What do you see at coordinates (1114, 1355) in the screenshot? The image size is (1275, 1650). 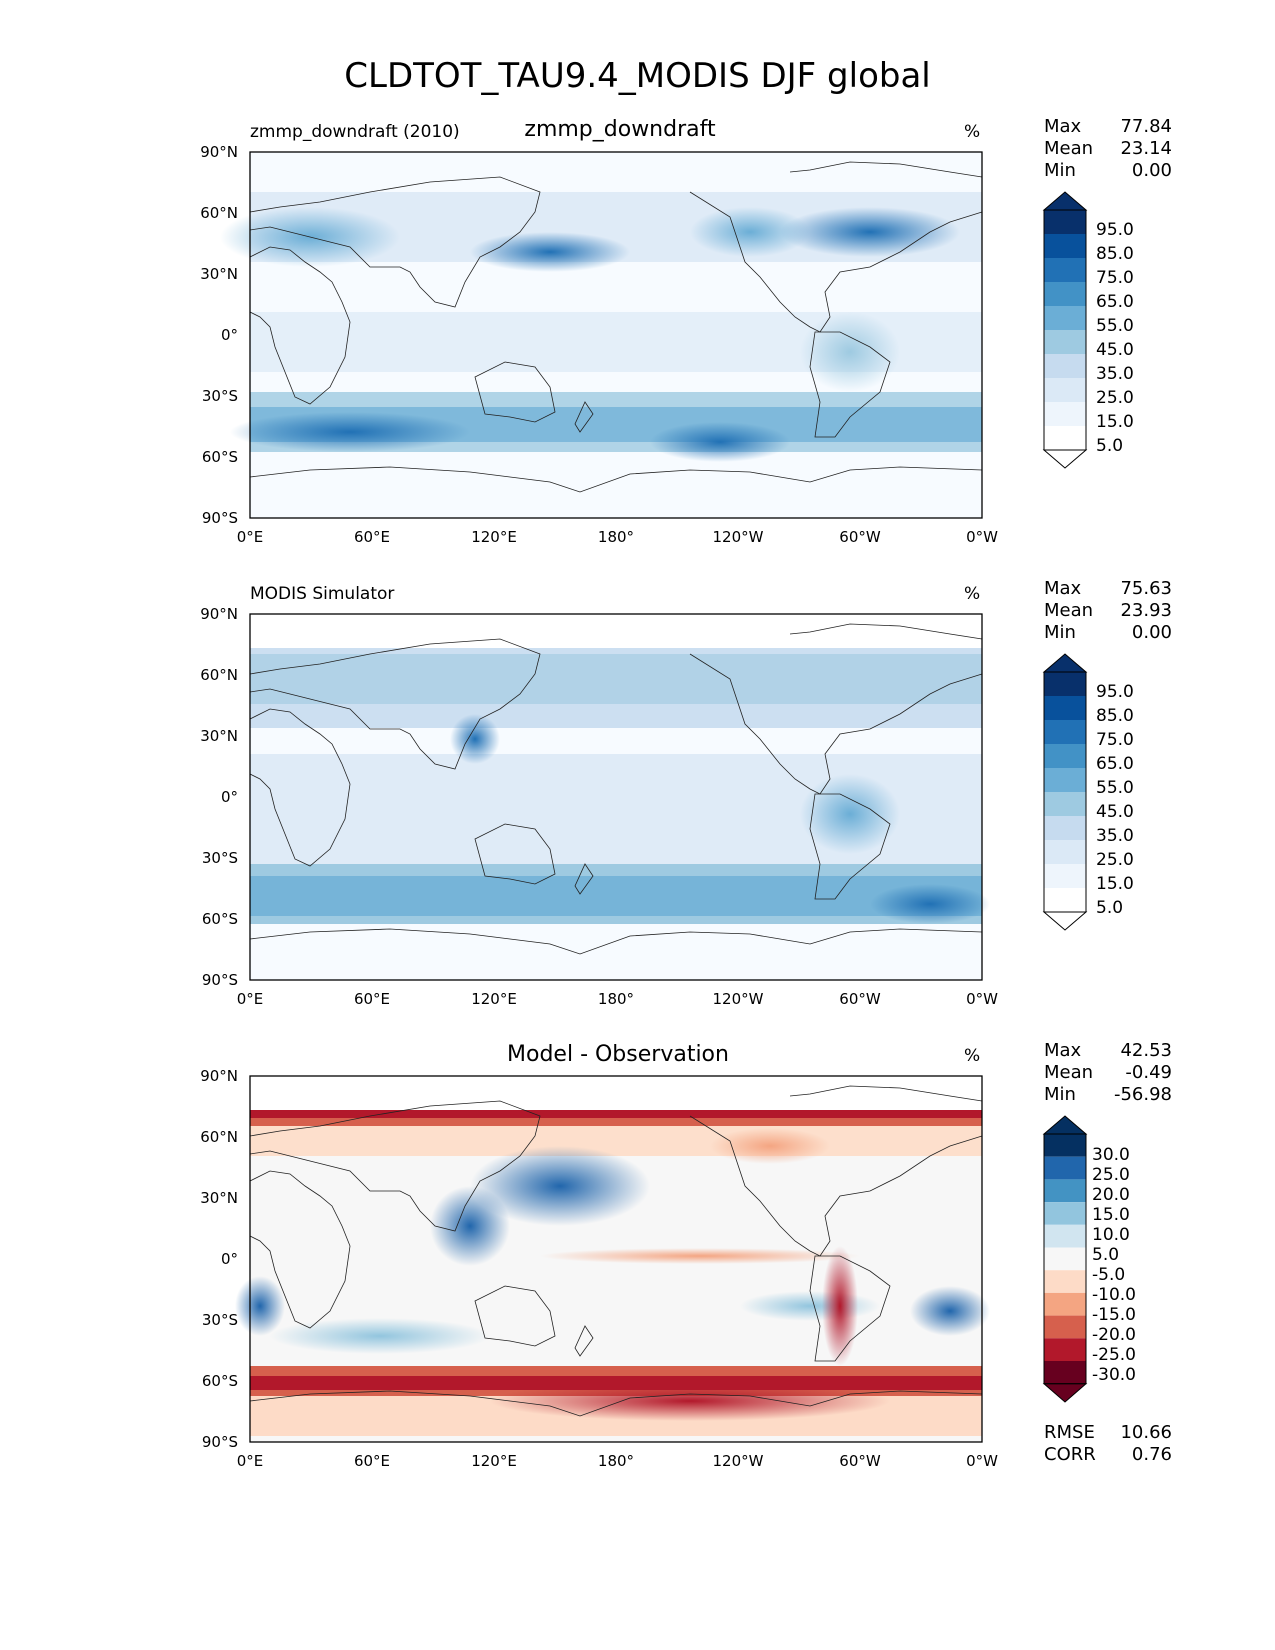 I see `colorbar-tick: -25.0` at bounding box center [1114, 1355].